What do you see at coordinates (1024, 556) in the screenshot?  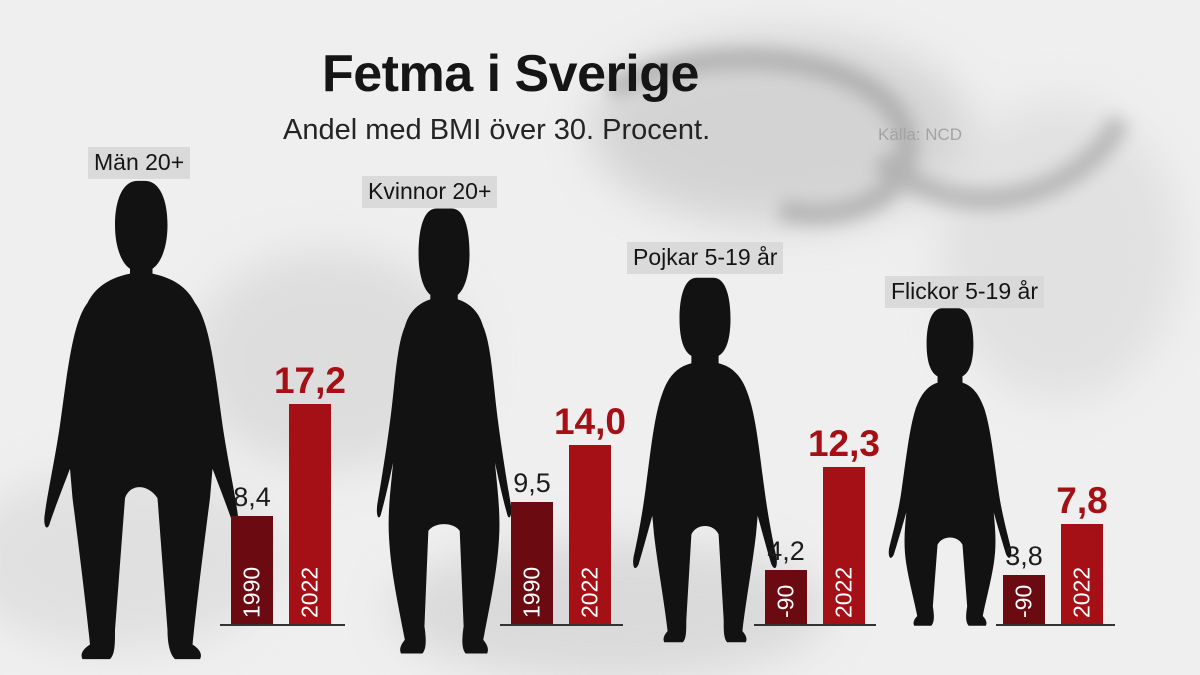 I see `bar-value-label: 3,8` at bounding box center [1024, 556].